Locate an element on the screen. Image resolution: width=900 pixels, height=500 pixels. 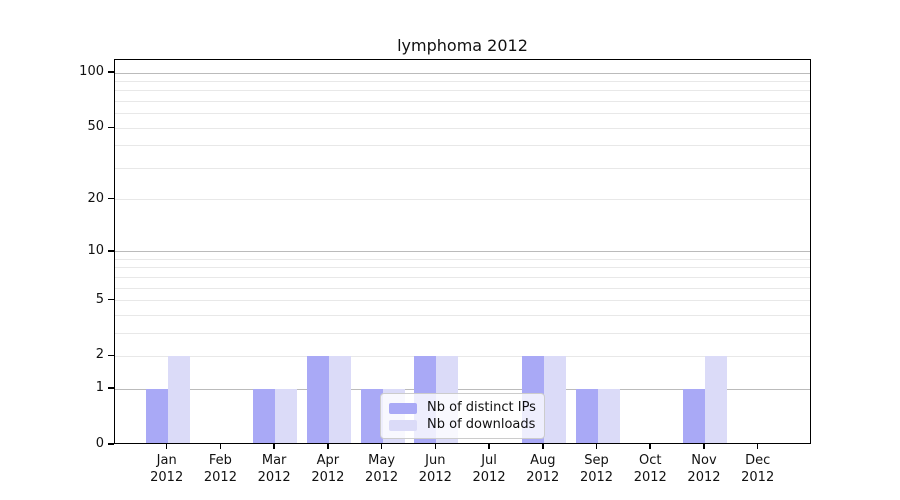
x-tick-label-oct: Oct 2012 is located at coordinates (650, 469).